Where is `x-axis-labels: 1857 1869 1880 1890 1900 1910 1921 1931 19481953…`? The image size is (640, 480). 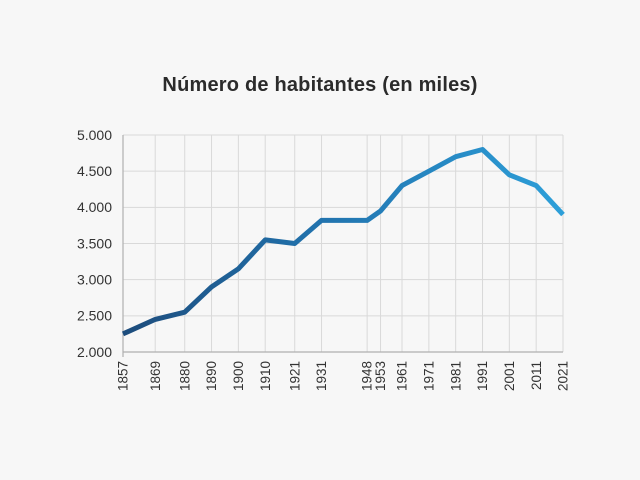
x-axis-labels: 1857 1869 1880 1890 1900 1910 1921 1931 19481953… is located at coordinates (343, 376).